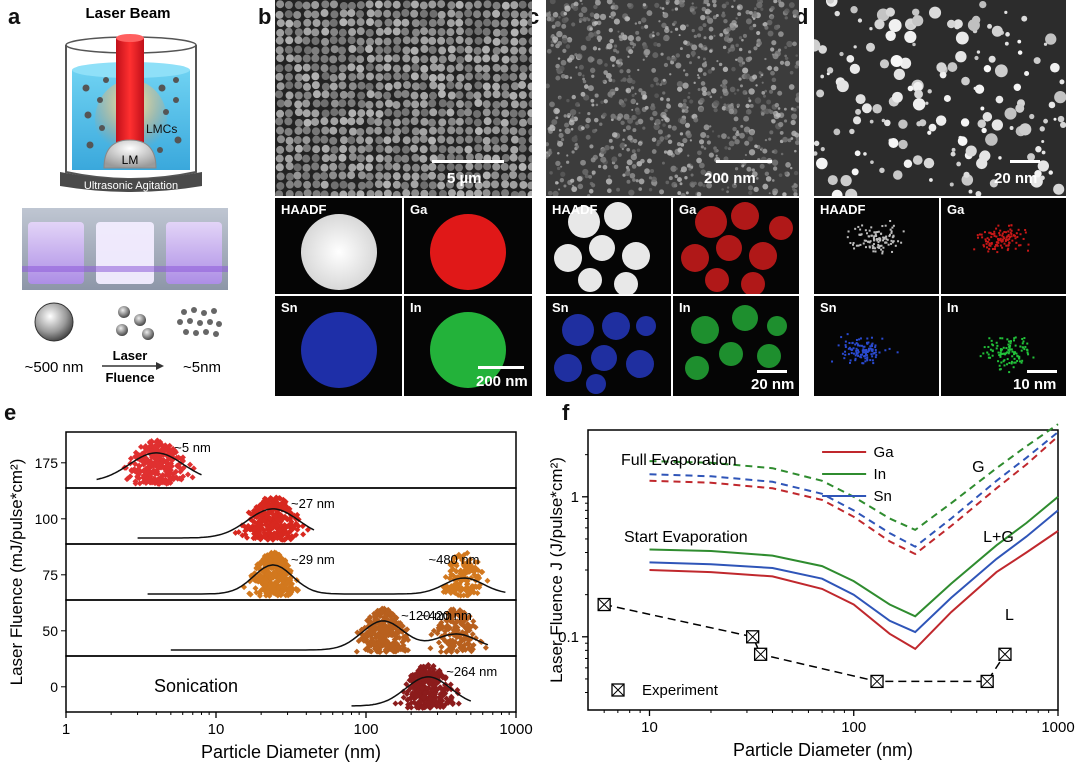 The image size is (1080, 766). Describe the element at coordinates (16, 572) in the screenshot. I see `y-axis-label: Laser Fluence (mJ/pulse*cm²)` at that location.